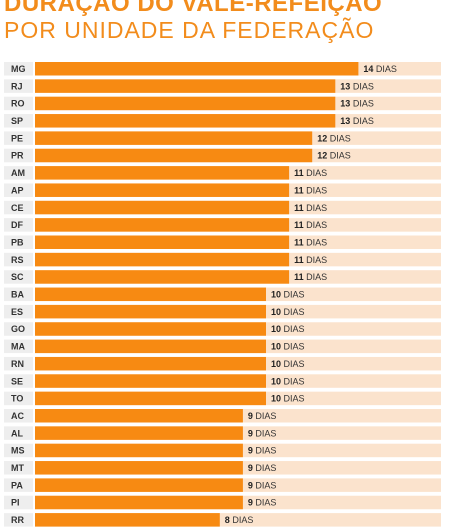  I want to click on category-label: AL, so click(17, 433).